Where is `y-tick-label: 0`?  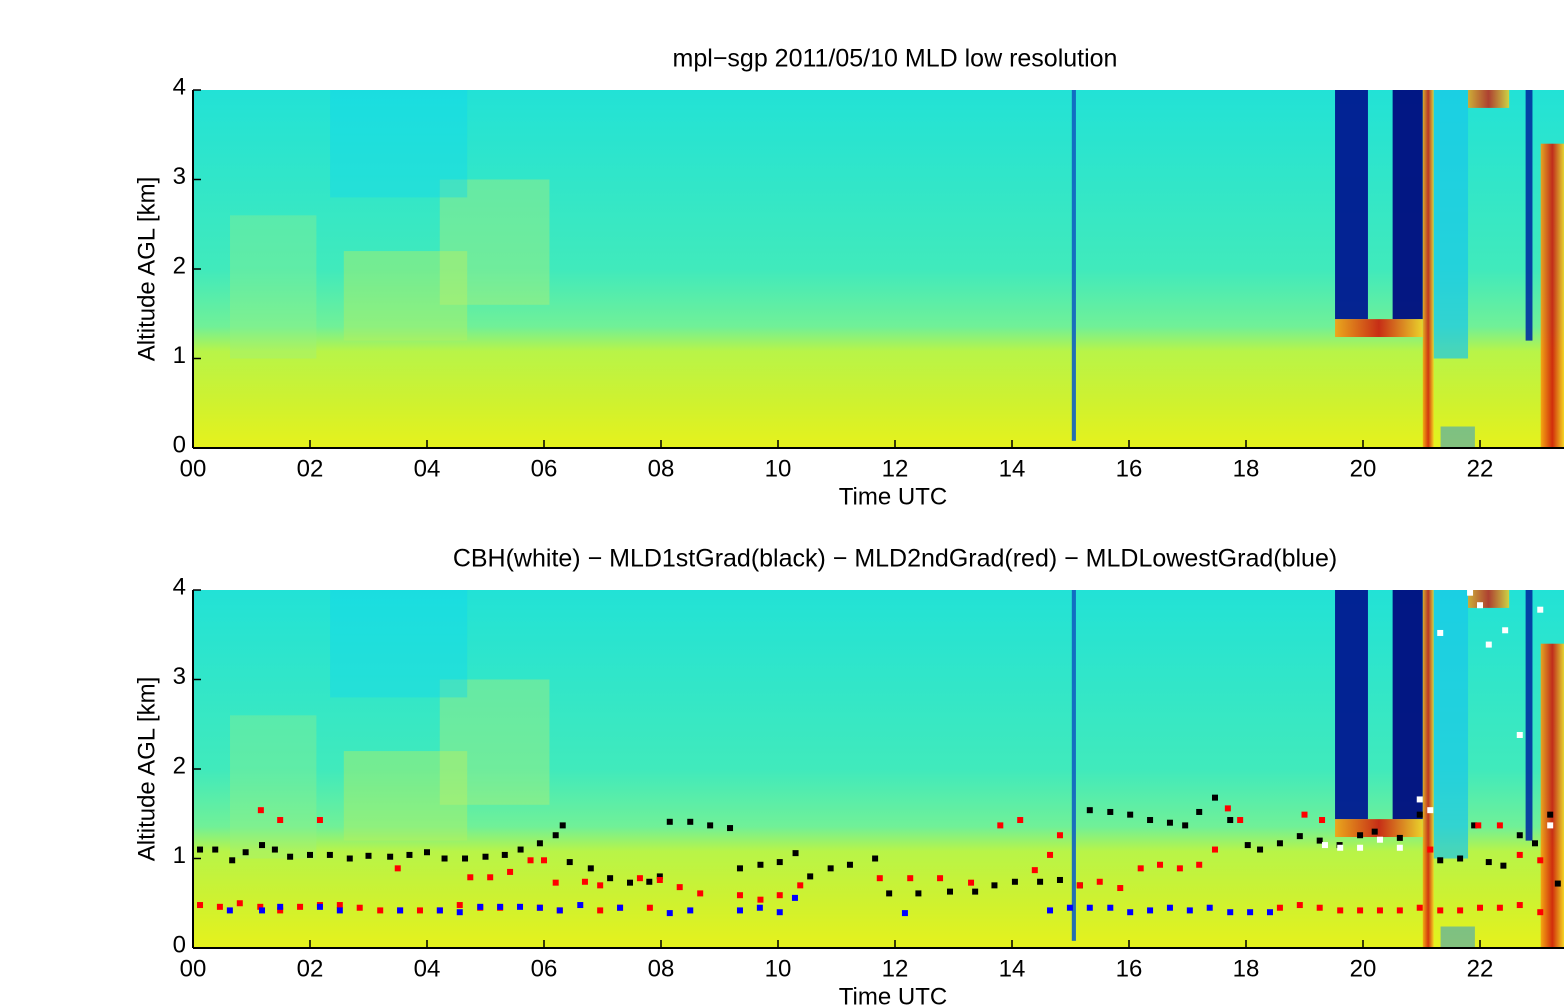 y-tick-label: 0 is located at coordinates (179, 444).